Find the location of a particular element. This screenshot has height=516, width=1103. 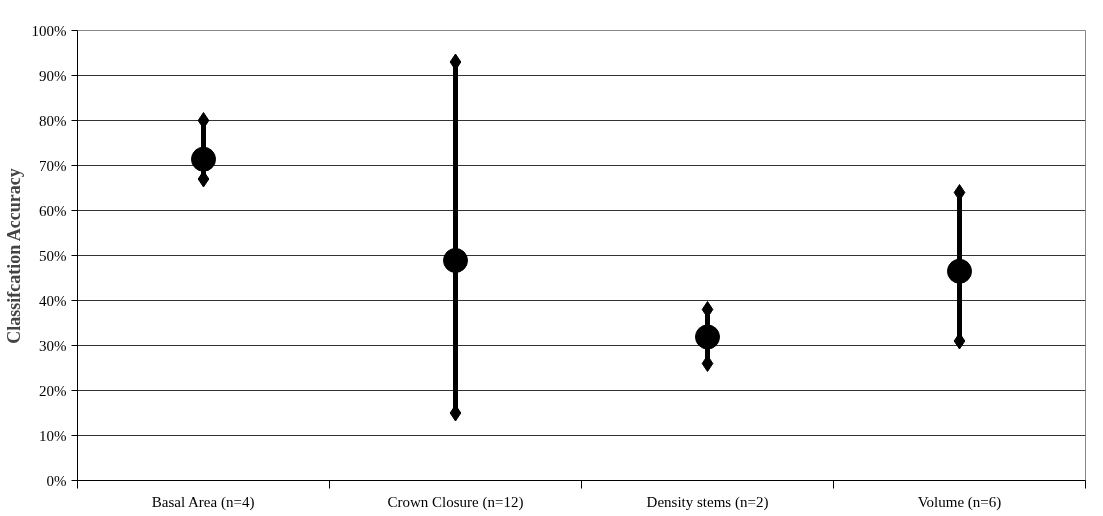

y-axis-title: Classifcation Accuracy is located at coordinates (13, 256).